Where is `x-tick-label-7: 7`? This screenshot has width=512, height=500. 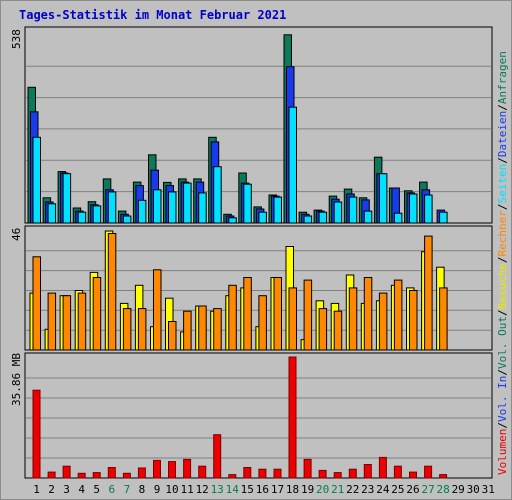
x-tick-label-7: 7 is located at coordinates (127, 489).